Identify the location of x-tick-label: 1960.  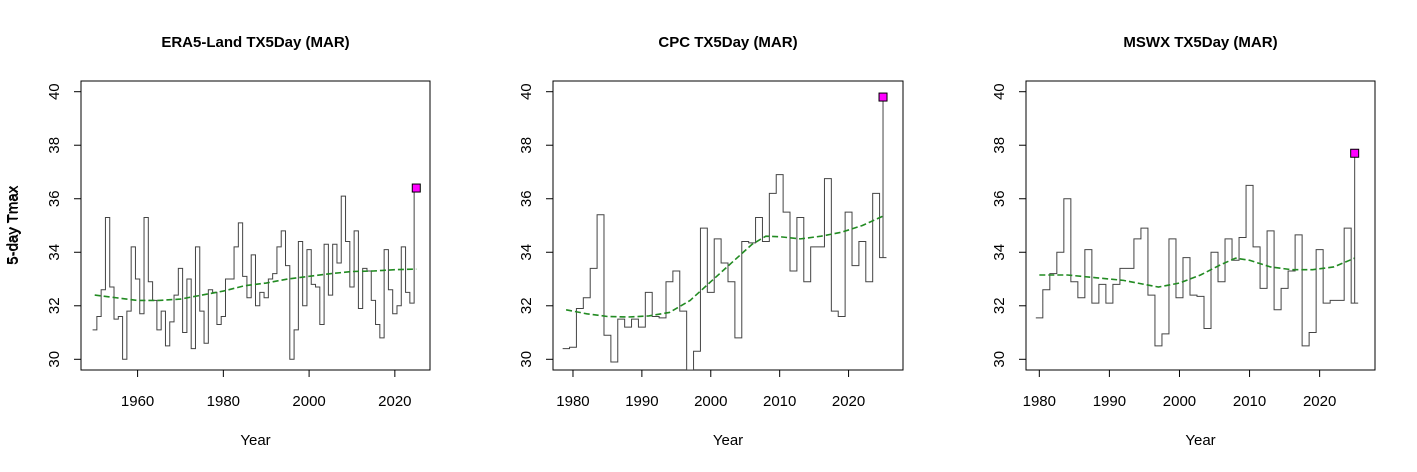
(137, 401).